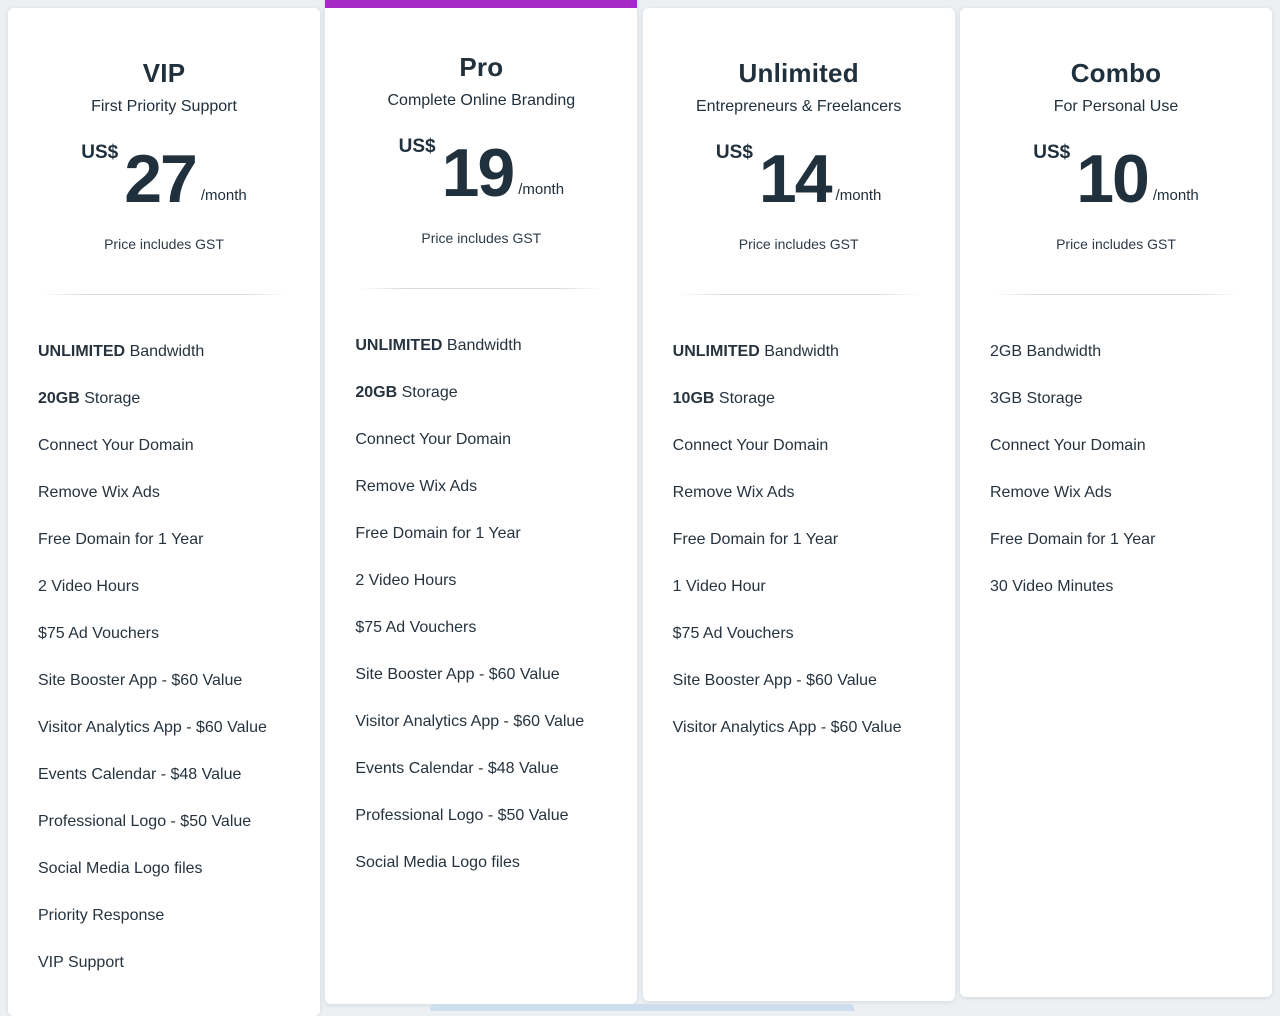 This screenshot has height=1016, width=1280. Describe the element at coordinates (164, 106) in the screenshot. I see `plan-tagline: First Priority Support` at that location.